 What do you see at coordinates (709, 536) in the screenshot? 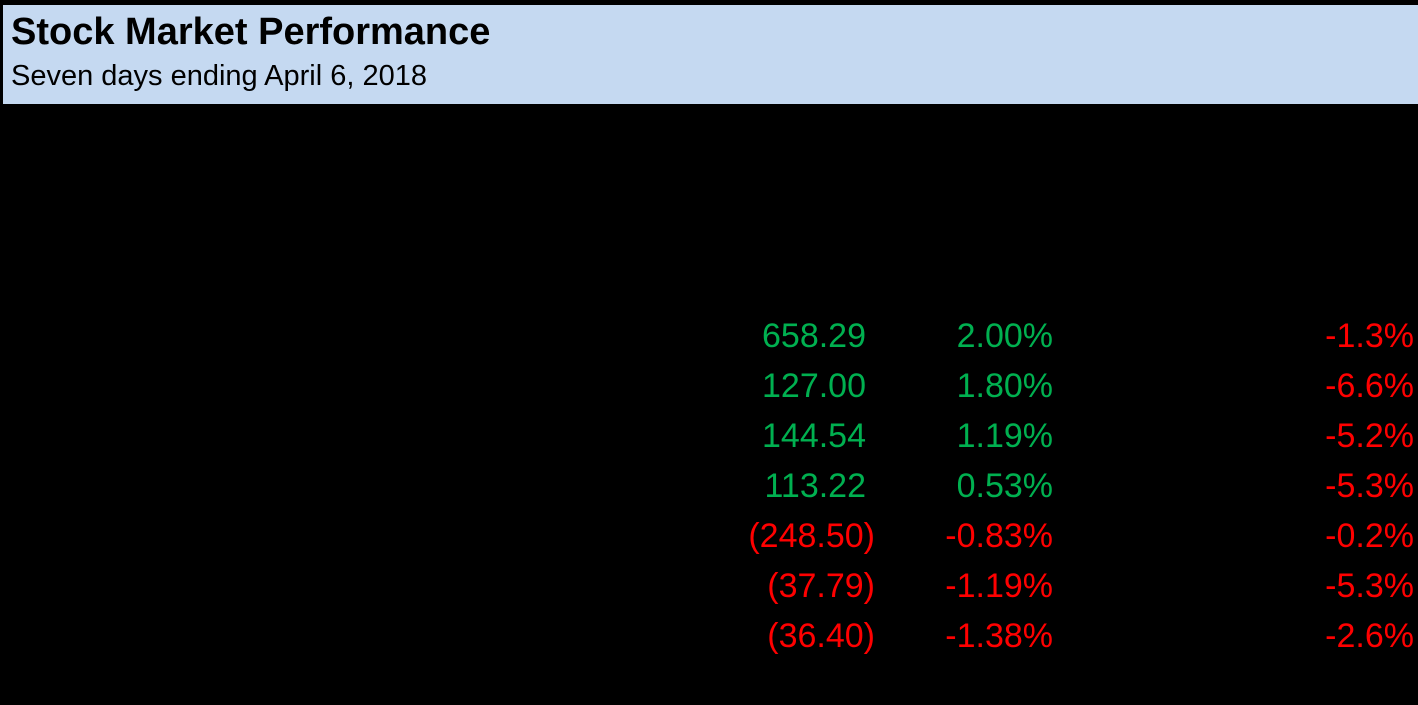
I see `table-row: (248.50) -0.83% -0.2%` at bounding box center [709, 536].